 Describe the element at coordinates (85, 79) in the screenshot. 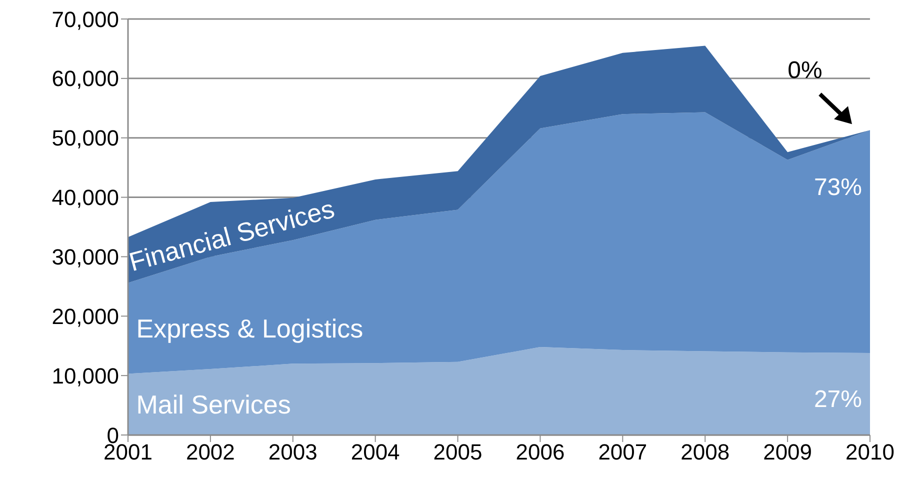

I see `y-tick-label: 60,000` at that location.